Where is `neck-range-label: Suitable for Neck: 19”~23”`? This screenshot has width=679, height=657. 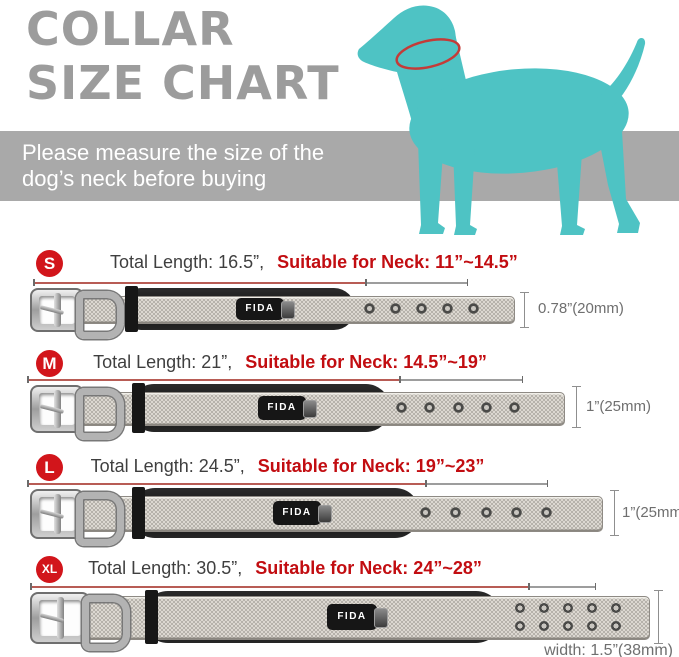
neck-range-label: Suitable for Neck: 19”~23” is located at coordinates (371, 466).